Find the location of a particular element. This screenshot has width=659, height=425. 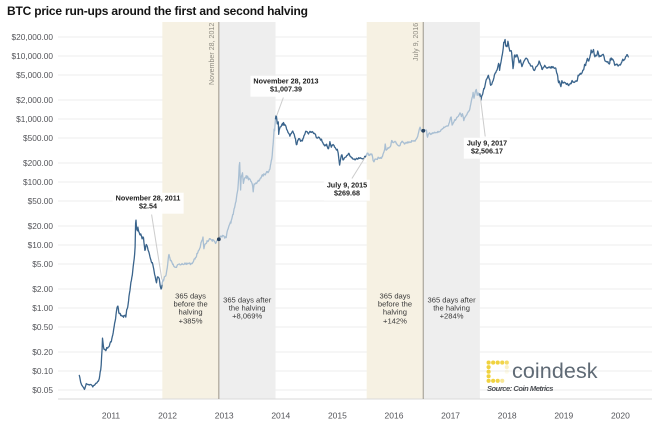

annotation-price: $1,007.39 is located at coordinates (286, 89).